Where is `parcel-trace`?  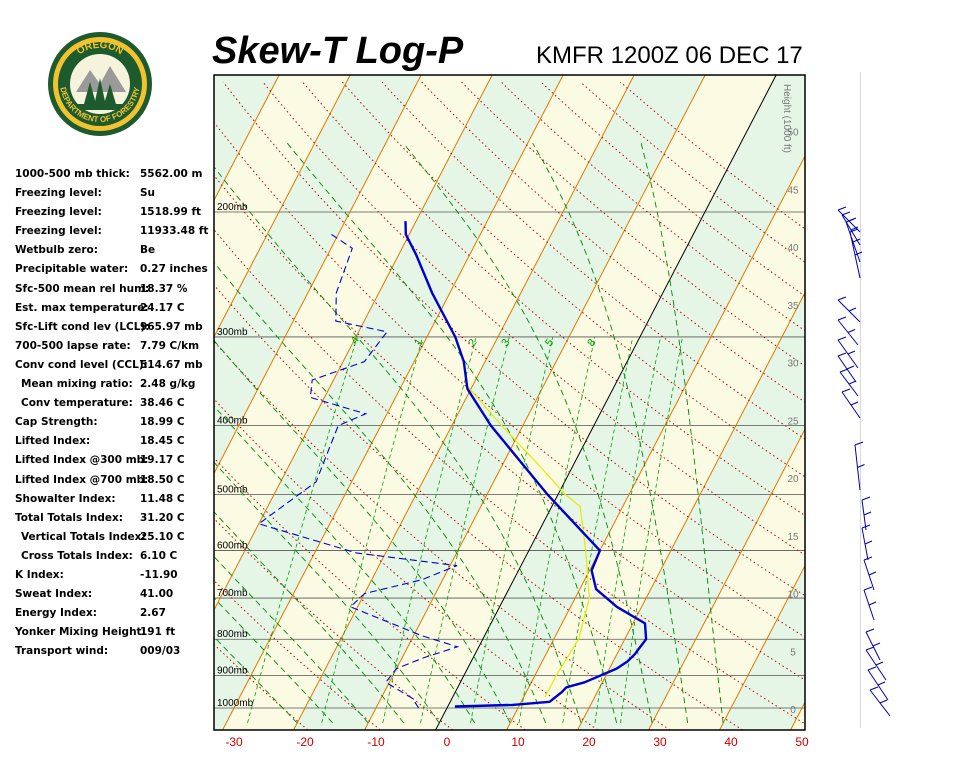
parcel-trace is located at coordinates (528, 541).